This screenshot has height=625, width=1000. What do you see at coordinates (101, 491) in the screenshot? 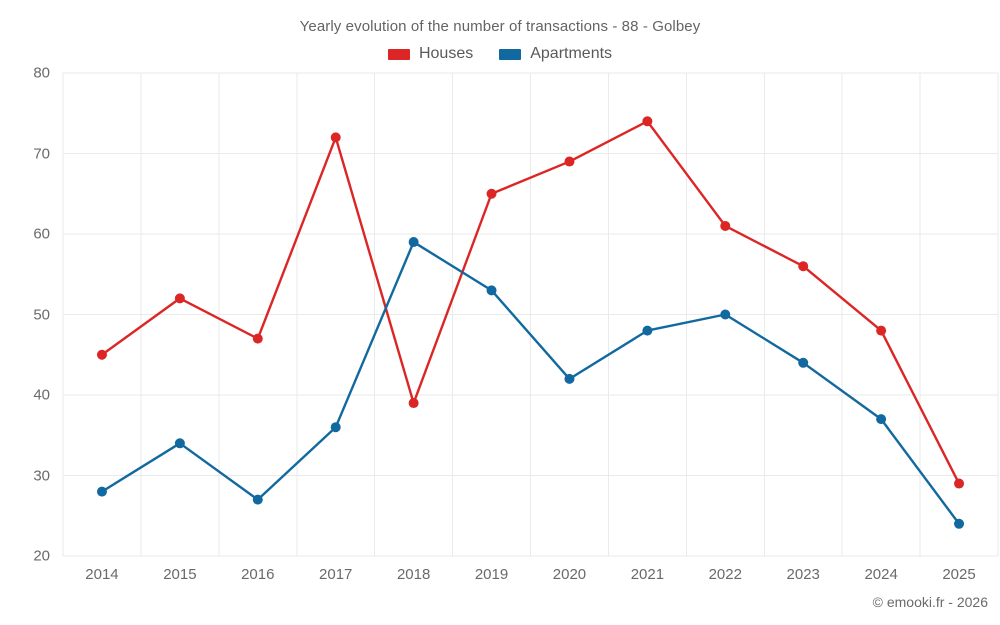
I see `data-point-apartments-2014` at bounding box center [101, 491].